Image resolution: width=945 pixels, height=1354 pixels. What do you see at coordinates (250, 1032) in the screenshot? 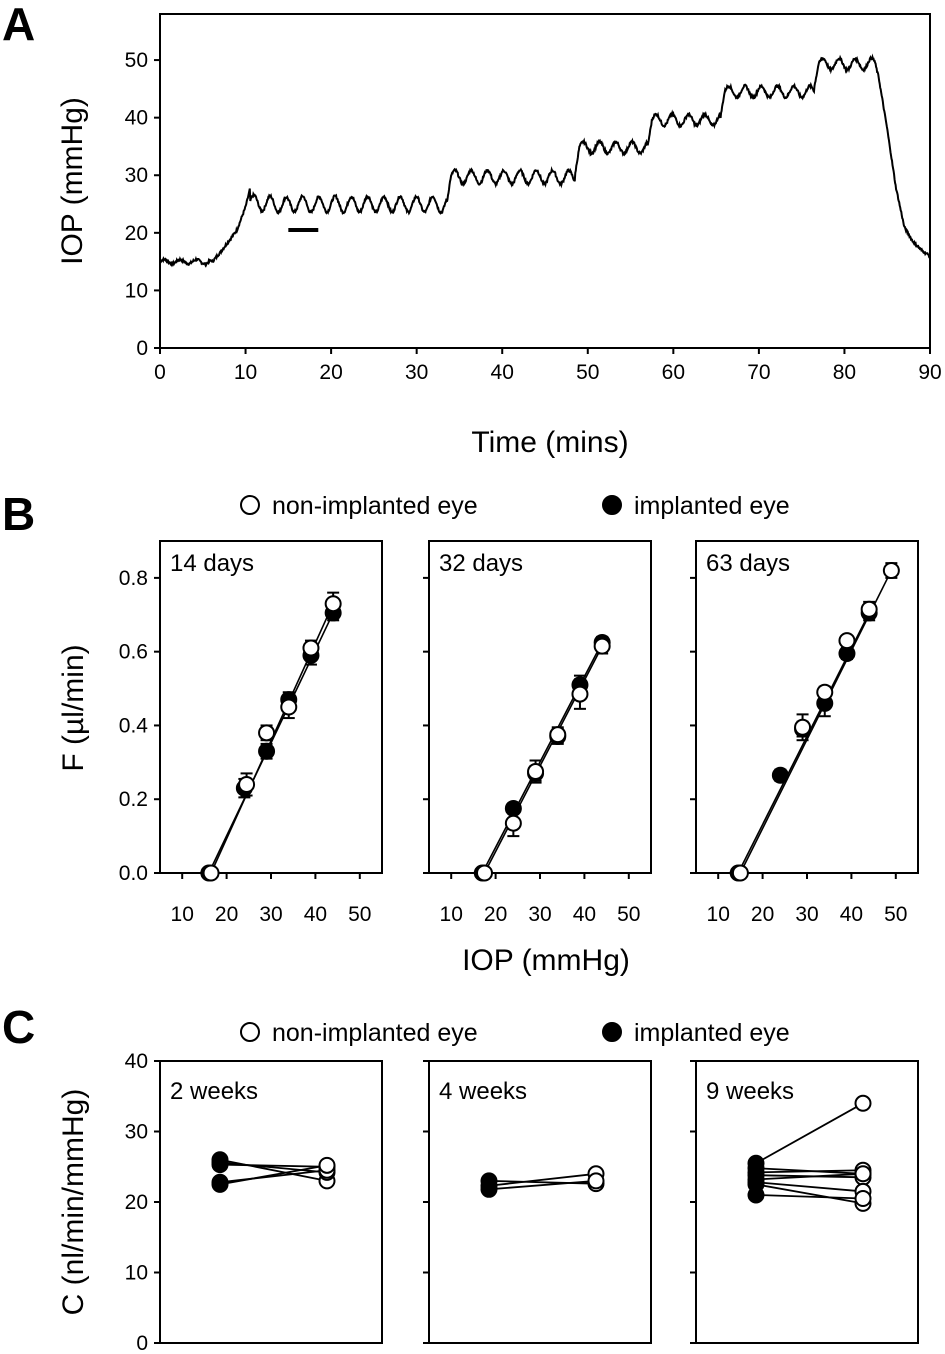
I see `legend-open-marker` at bounding box center [250, 1032].